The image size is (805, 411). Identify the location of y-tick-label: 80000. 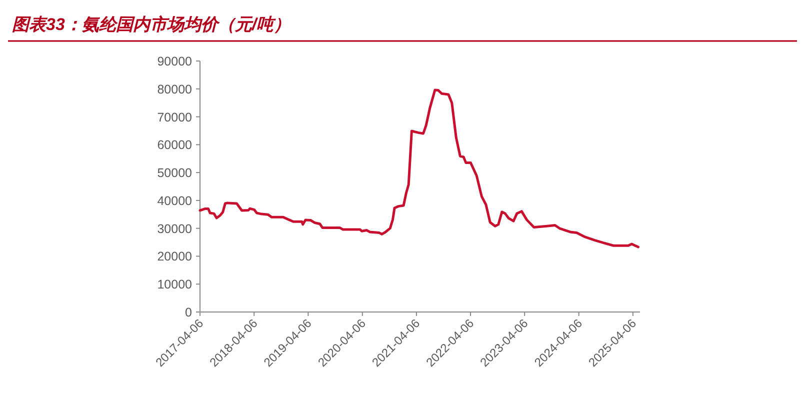
(174, 89).